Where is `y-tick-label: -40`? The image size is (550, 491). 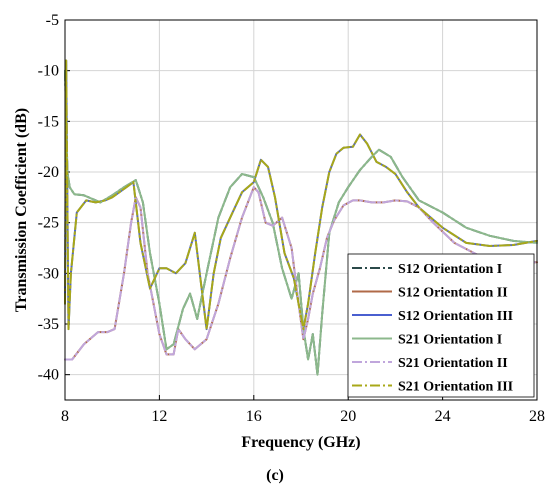 y-tick-label: -40 is located at coordinates (48, 375).